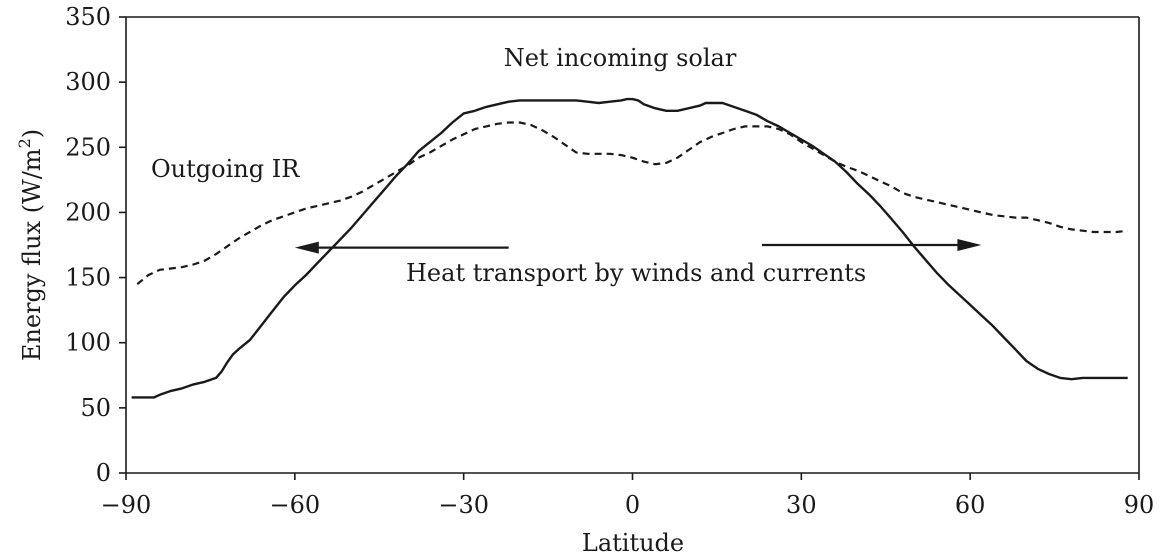 The height and width of the screenshot is (558, 1159). I want to click on heat-transport-arrow-right-head, so click(969, 245).